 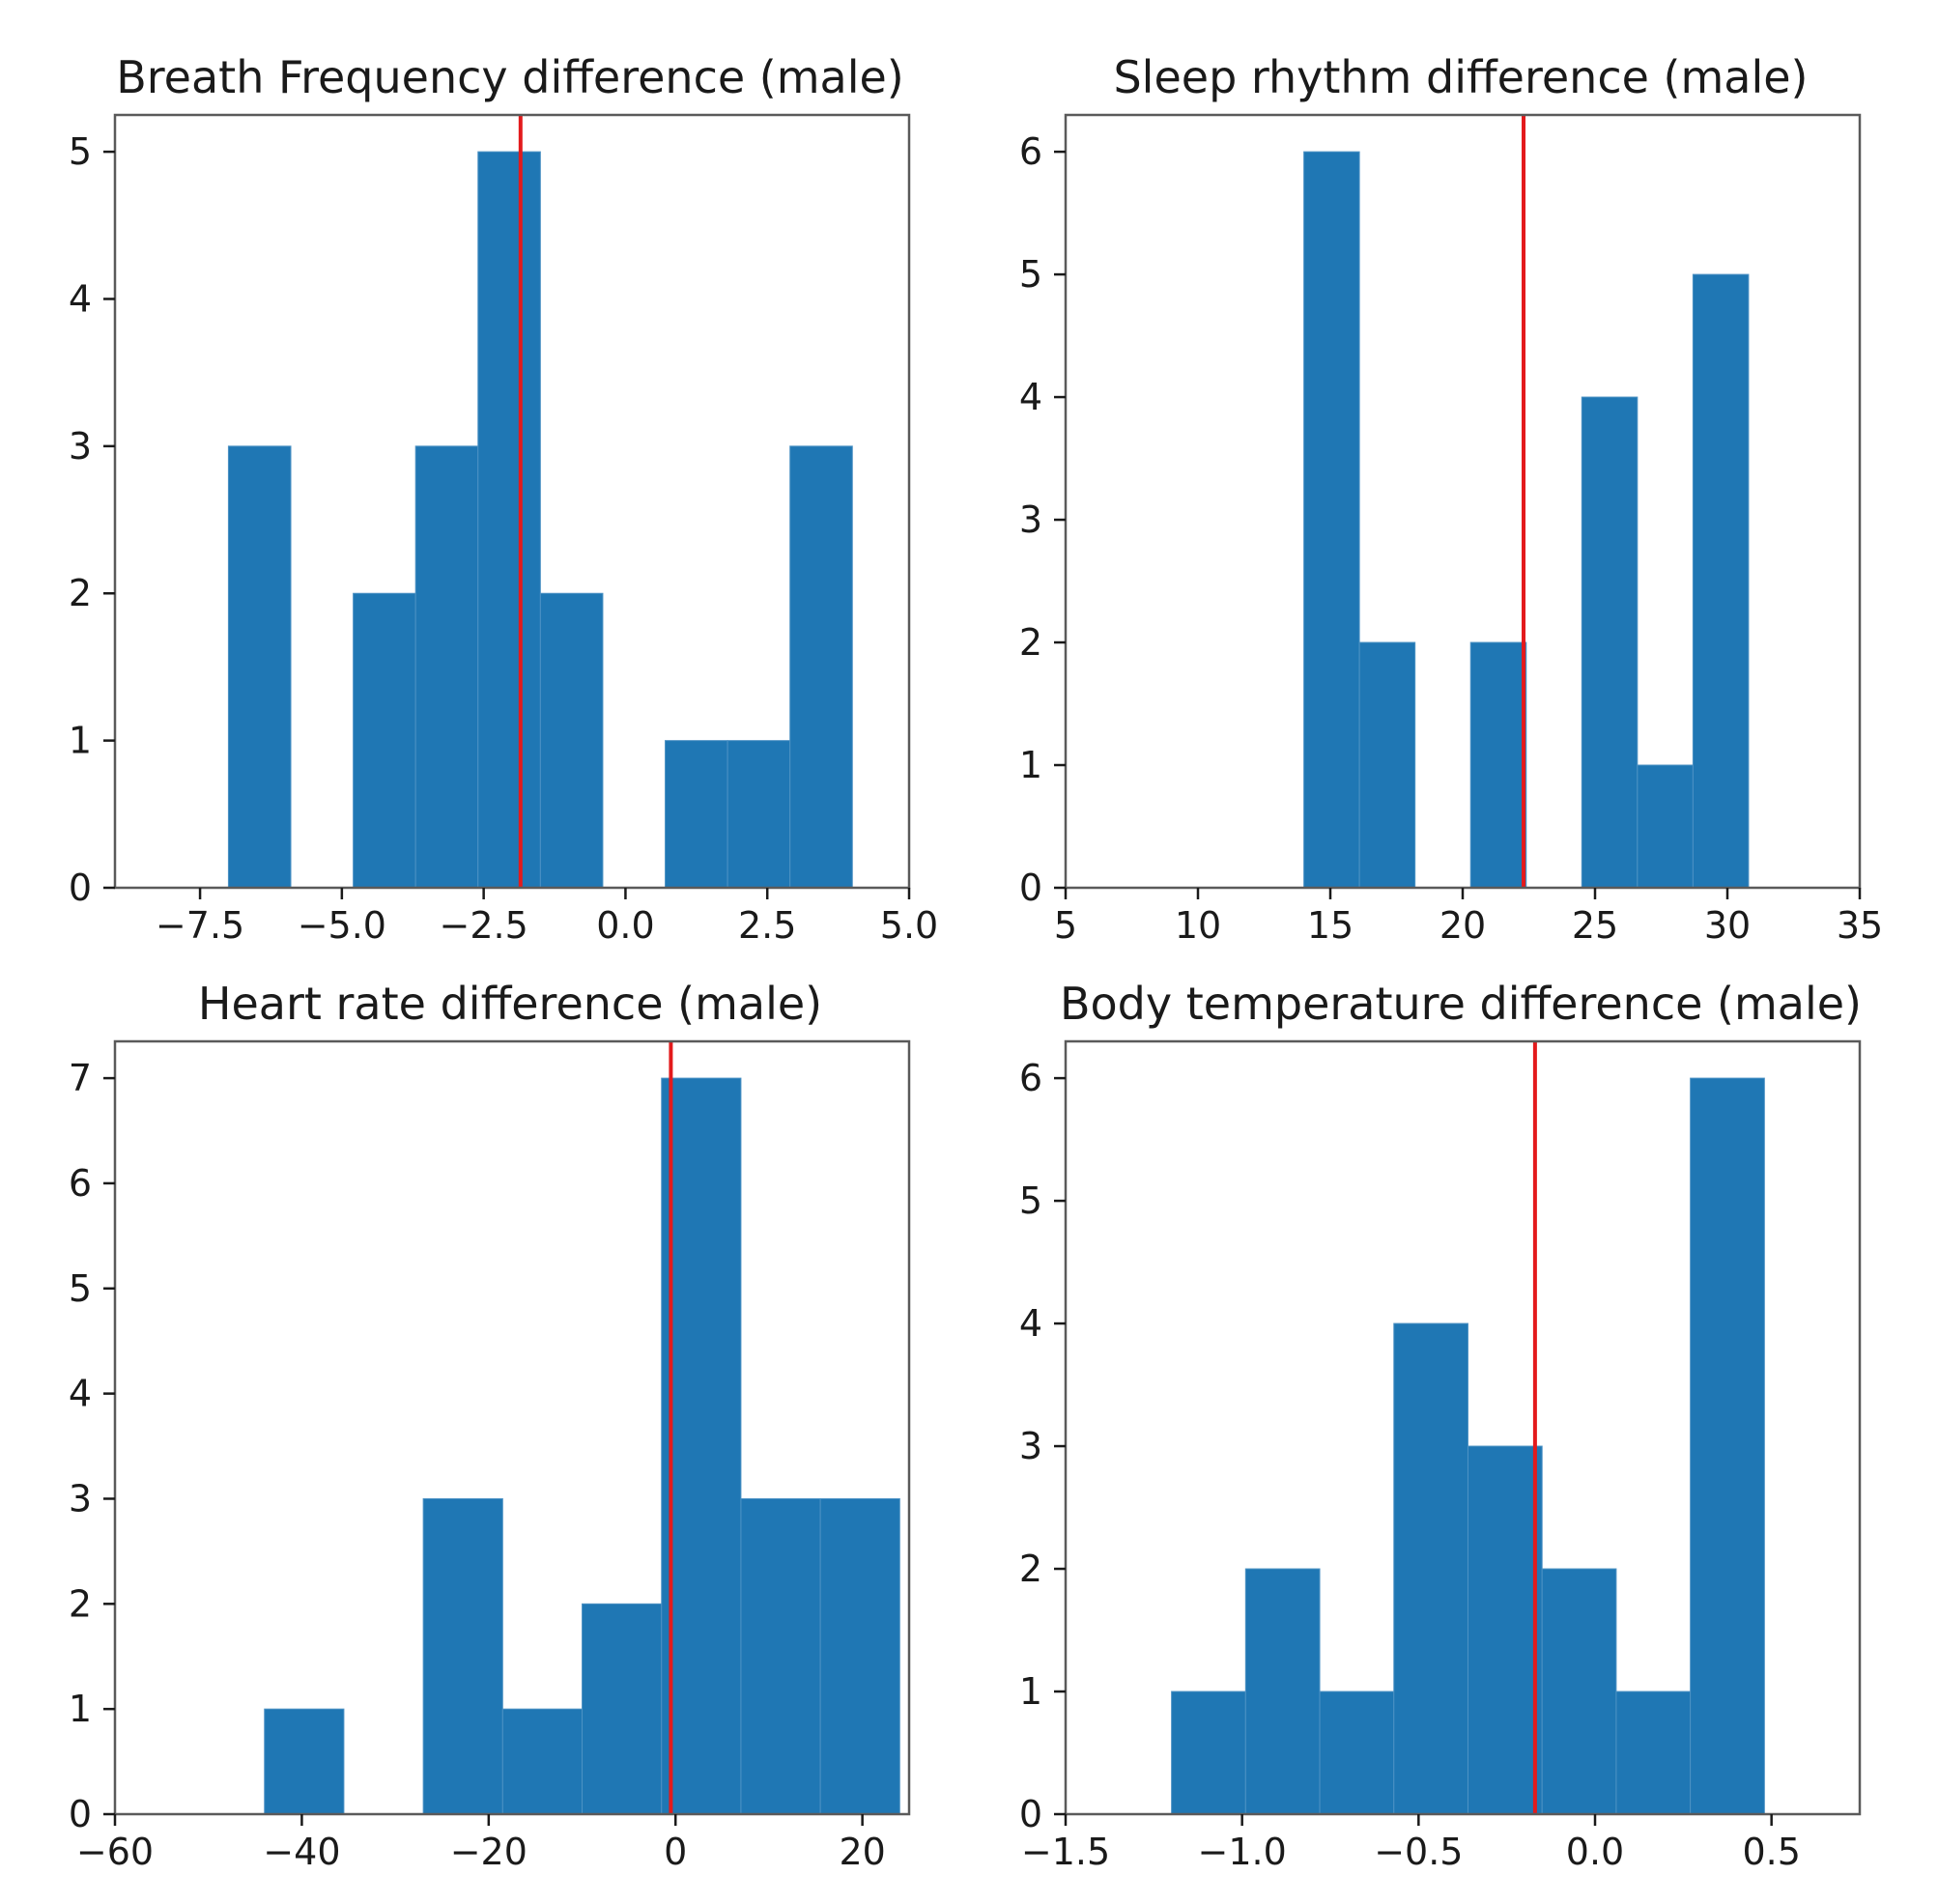 What do you see at coordinates (862, 1852) in the screenshot?
I see `heart-rate-x-tick-label: 20` at bounding box center [862, 1852].